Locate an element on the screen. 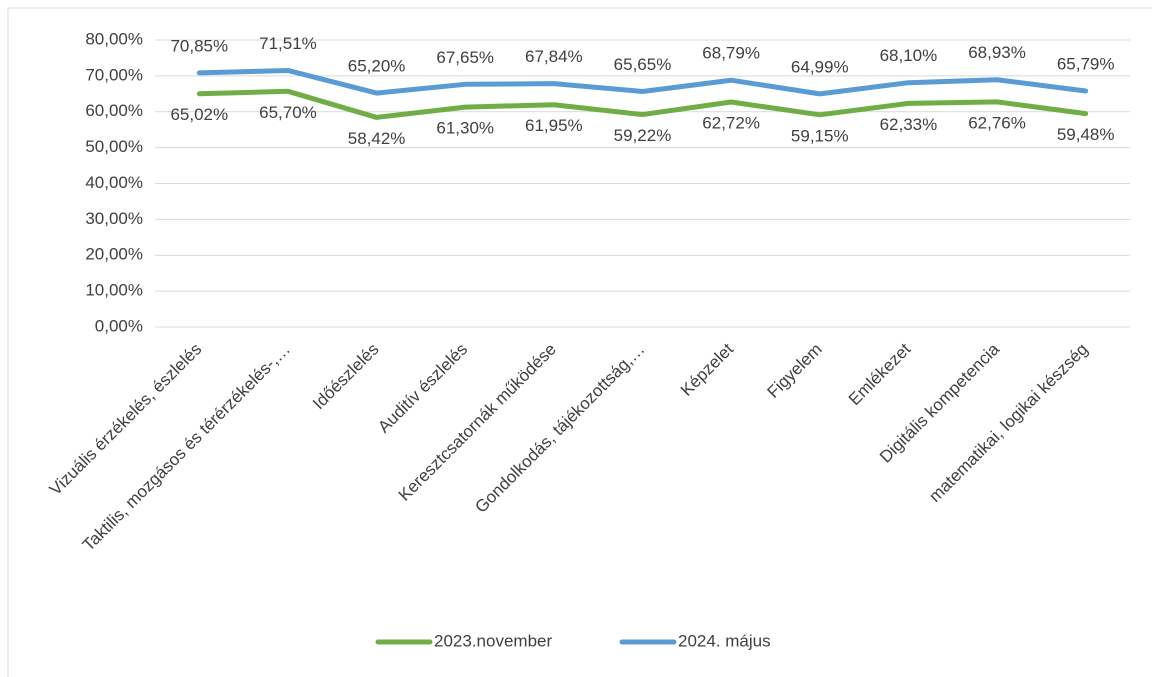  y-tick-label: 30,00% is located at coordinates (114, 218).